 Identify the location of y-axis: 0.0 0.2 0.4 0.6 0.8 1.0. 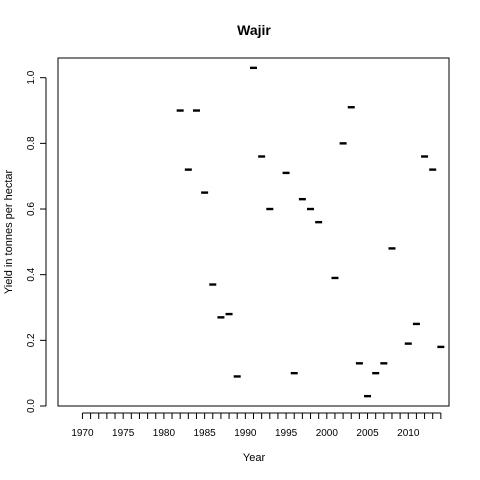
(36, 241).